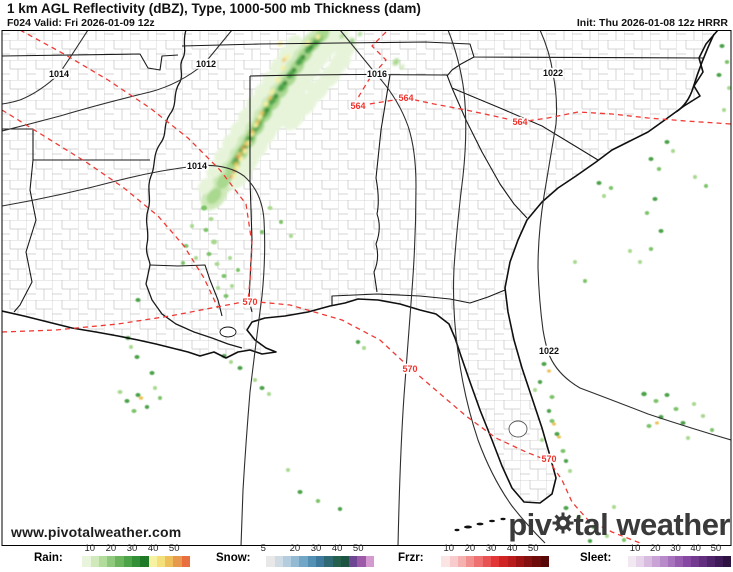  I want to click on lake-okeechobee, so click(518, 429).